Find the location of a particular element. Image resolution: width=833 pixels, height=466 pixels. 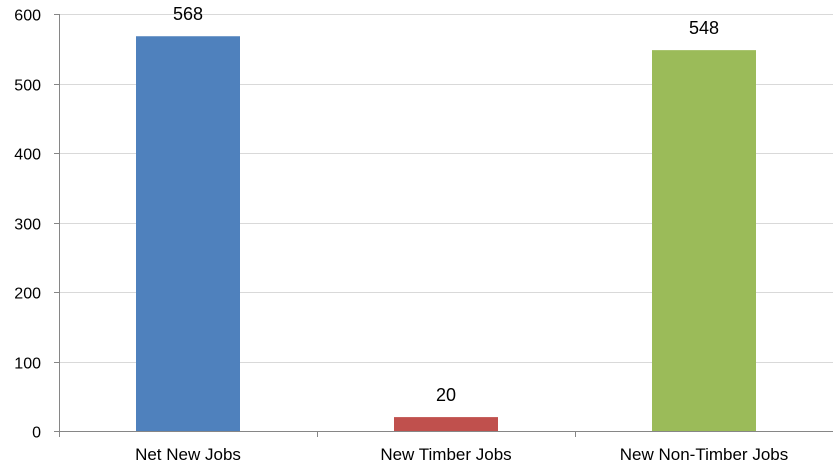

x-tick-label: New Non-Timber Jobs is located at coordinates (704, 454).